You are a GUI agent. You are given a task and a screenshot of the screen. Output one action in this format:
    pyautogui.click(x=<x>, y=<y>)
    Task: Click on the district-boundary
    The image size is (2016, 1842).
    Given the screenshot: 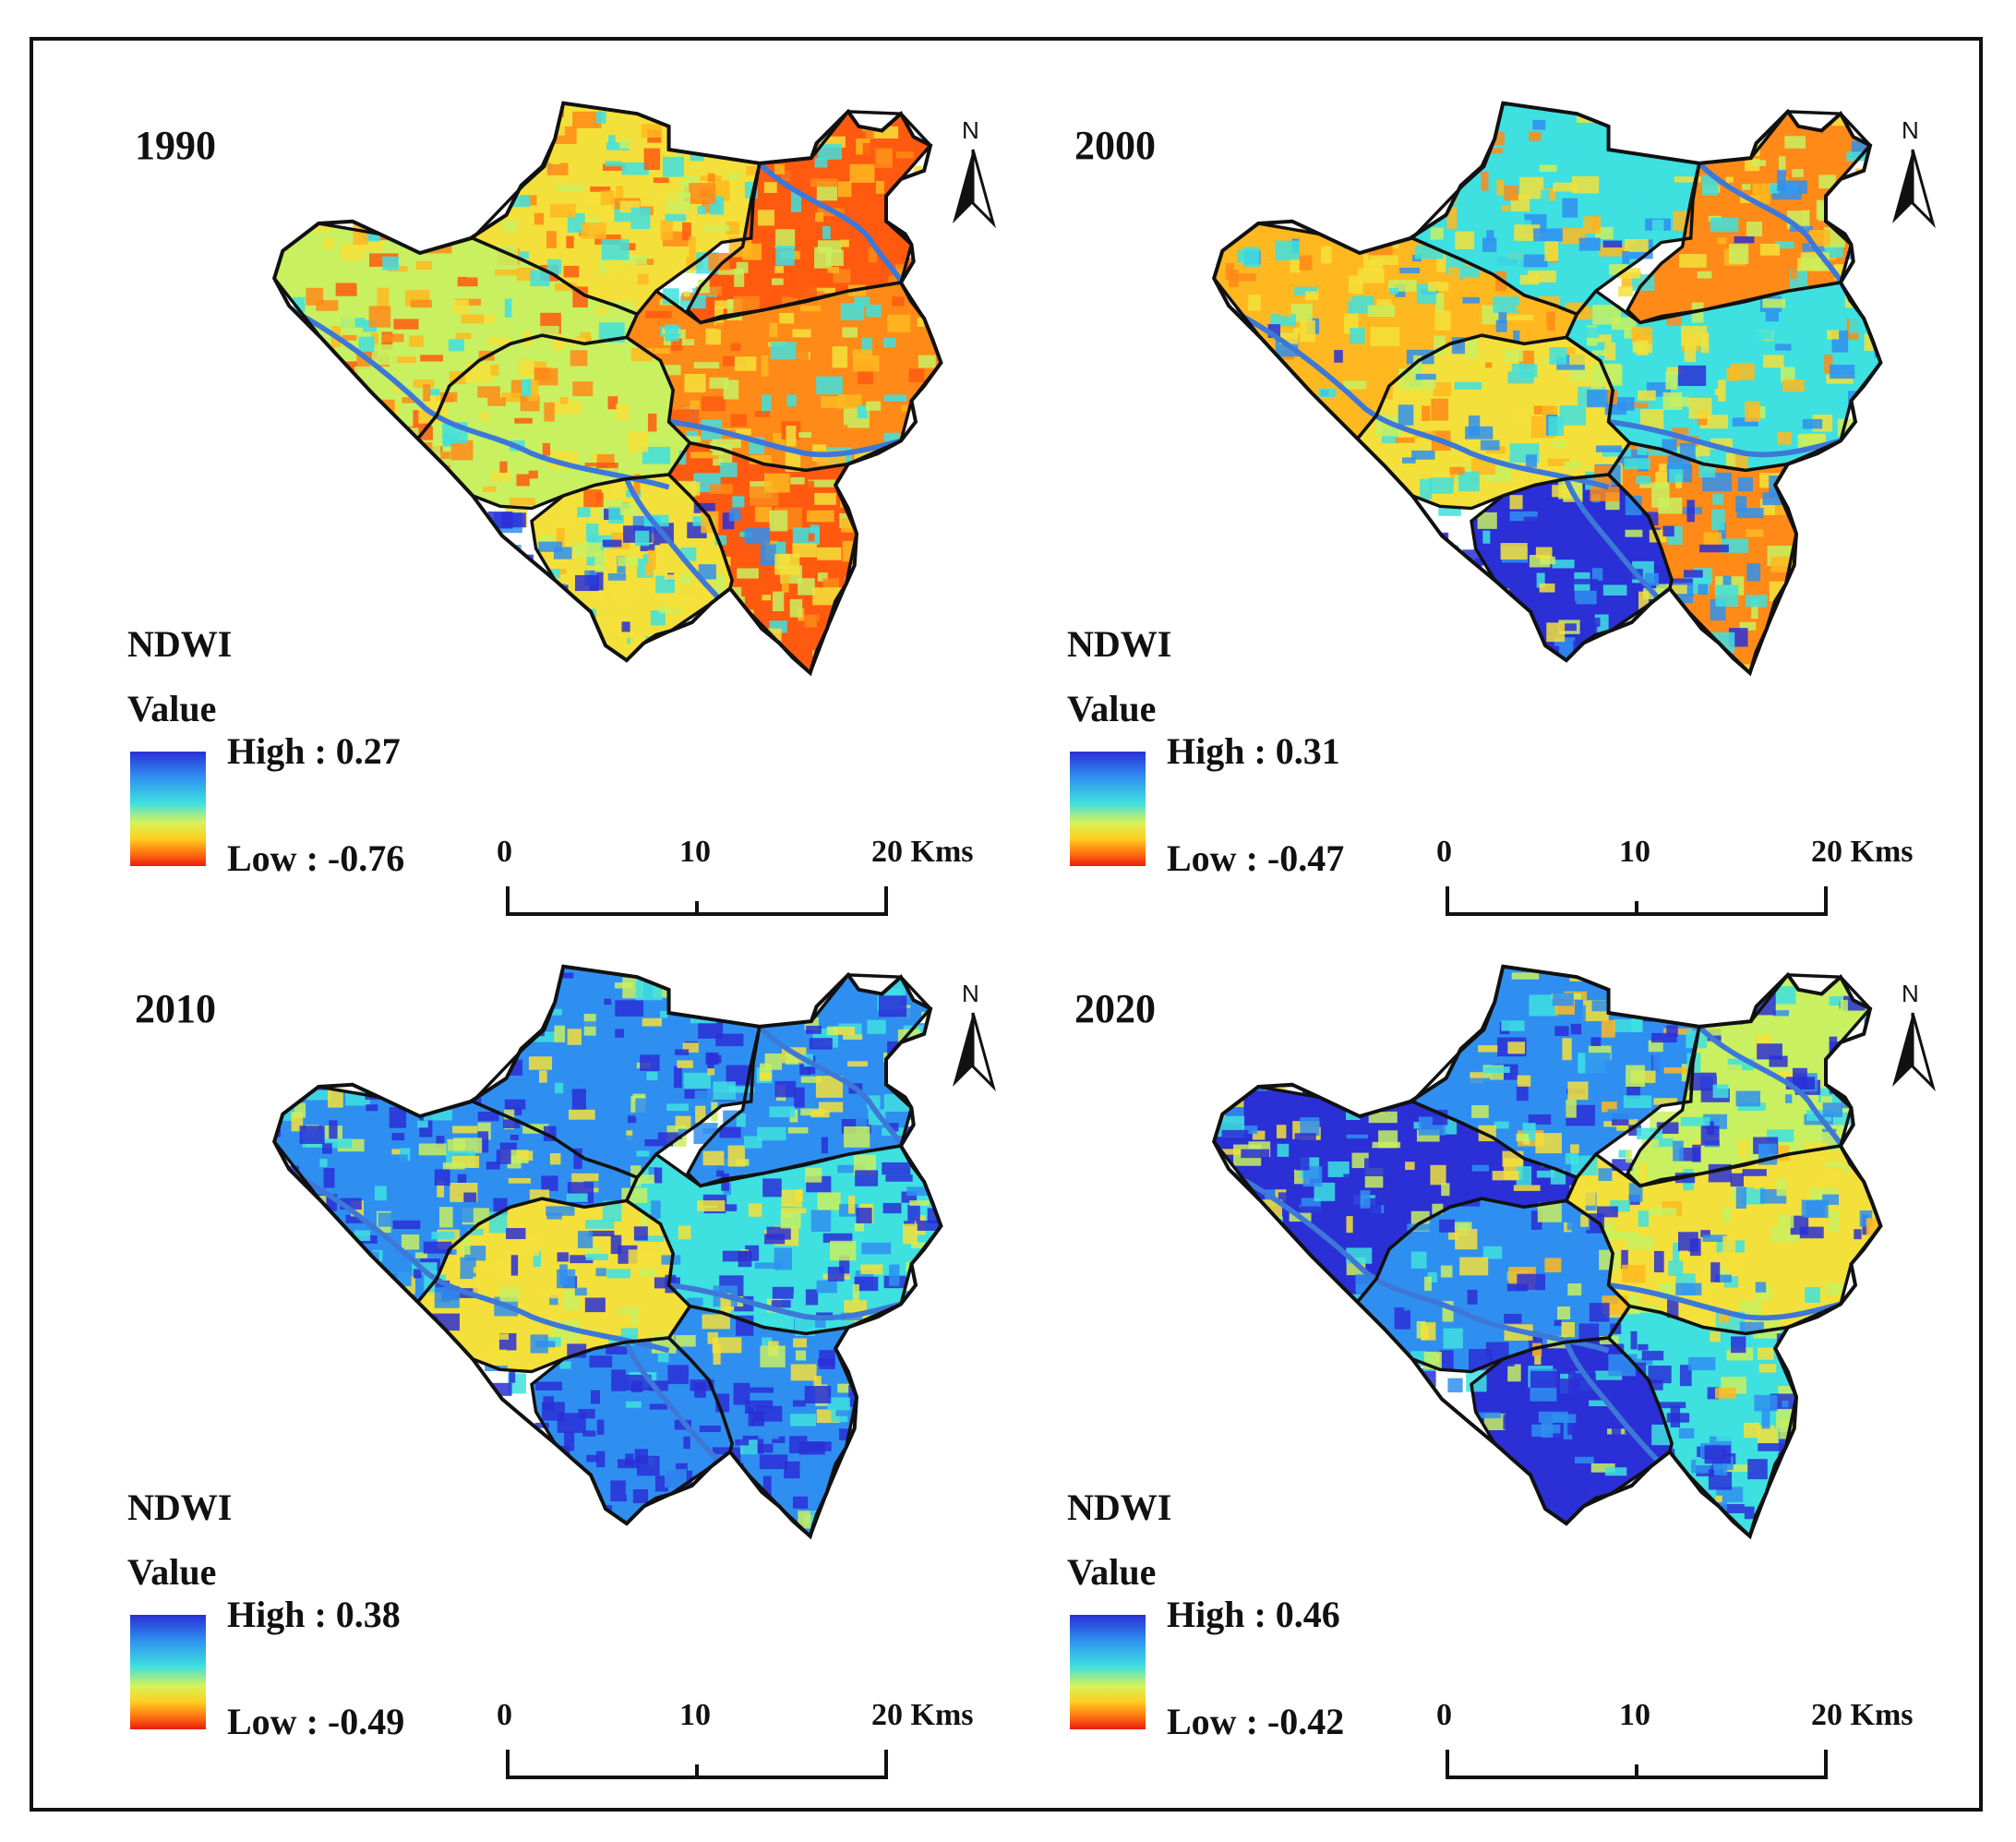 What is the action you would take?
    pyautogui.click(x=553, y=1285)
    